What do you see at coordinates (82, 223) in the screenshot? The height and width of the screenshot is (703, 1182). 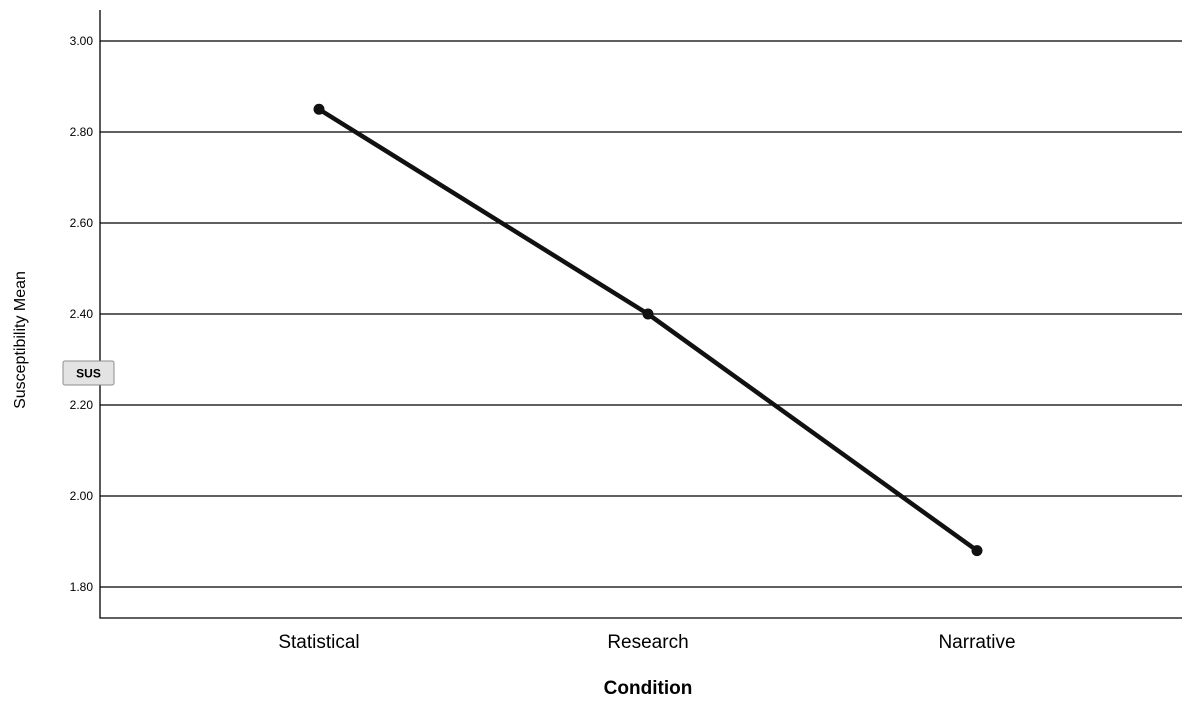 I see `y-tick-label: 2.60` at bounding box center [82, 223].